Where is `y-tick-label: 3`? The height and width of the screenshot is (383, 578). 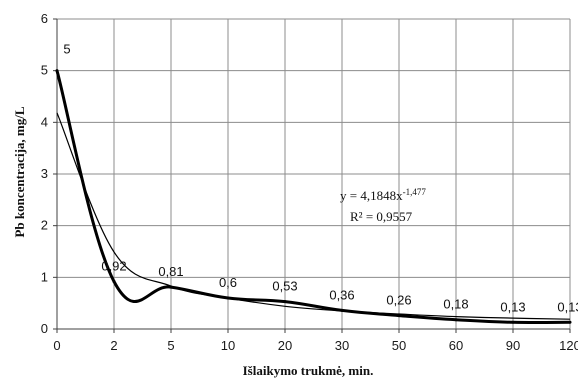
y-tick-label: 3 is located at coordinates (44, 173).